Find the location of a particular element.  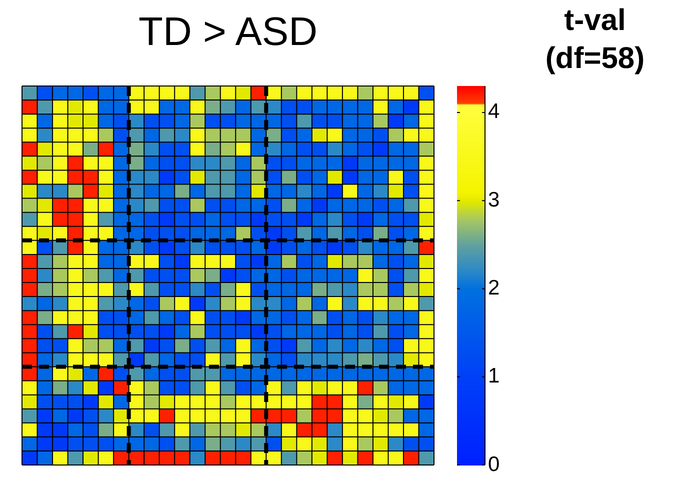

color-bar-label: 1 is located at coordinates (494, 376).